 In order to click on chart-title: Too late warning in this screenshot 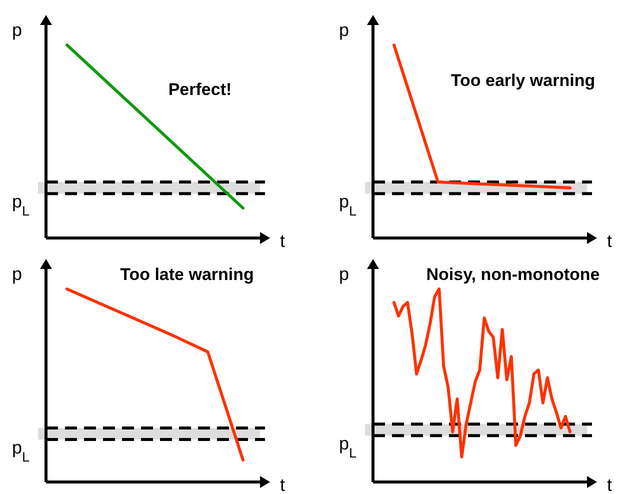, I will do `click(187, 274)`.